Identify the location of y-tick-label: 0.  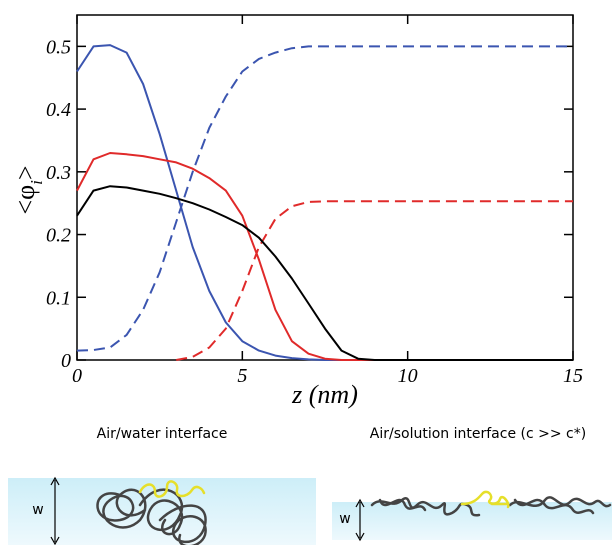
(66, 361).